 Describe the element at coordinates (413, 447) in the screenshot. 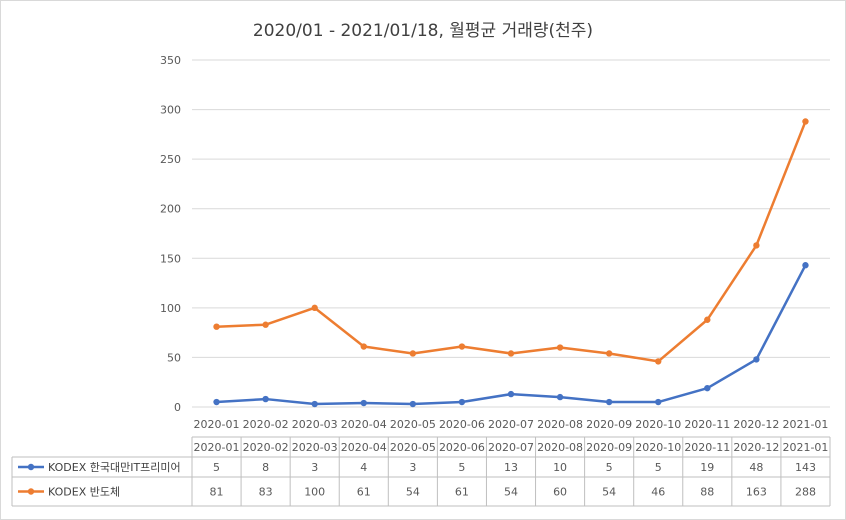

I see `table-header-cell: 2020-05` at that location.